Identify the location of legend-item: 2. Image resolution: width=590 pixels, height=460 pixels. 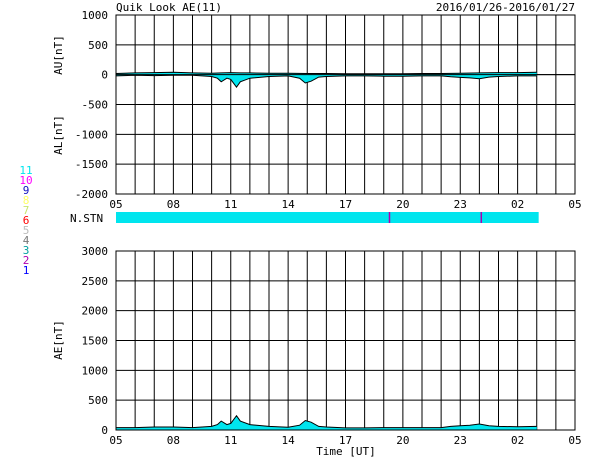
(26, 260).